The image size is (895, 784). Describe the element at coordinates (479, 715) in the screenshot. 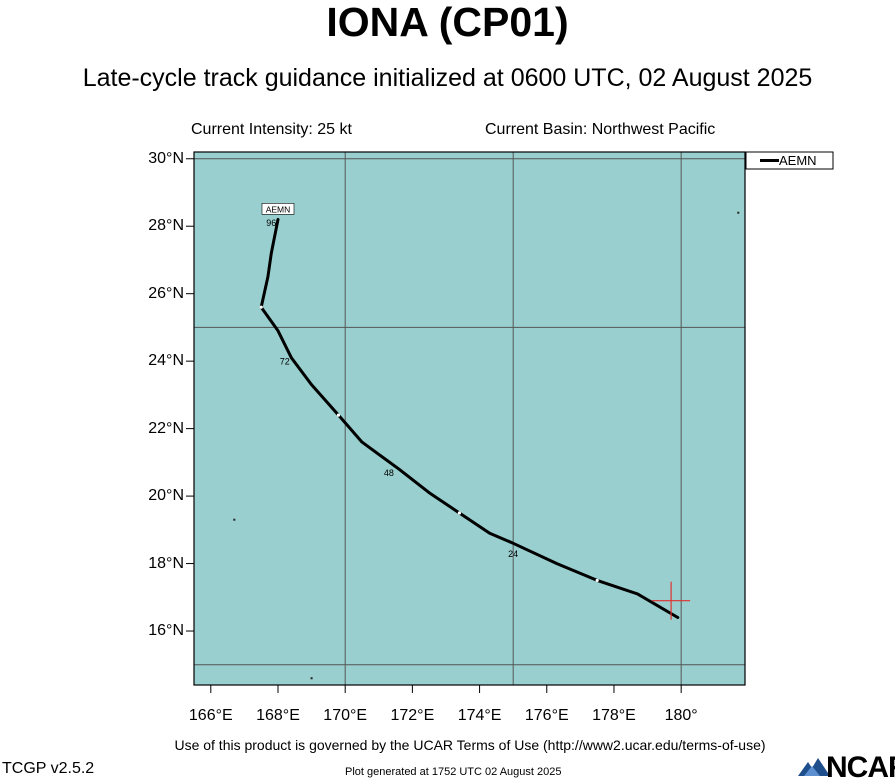

I see `lon-tick-label: 174°E` at that location.